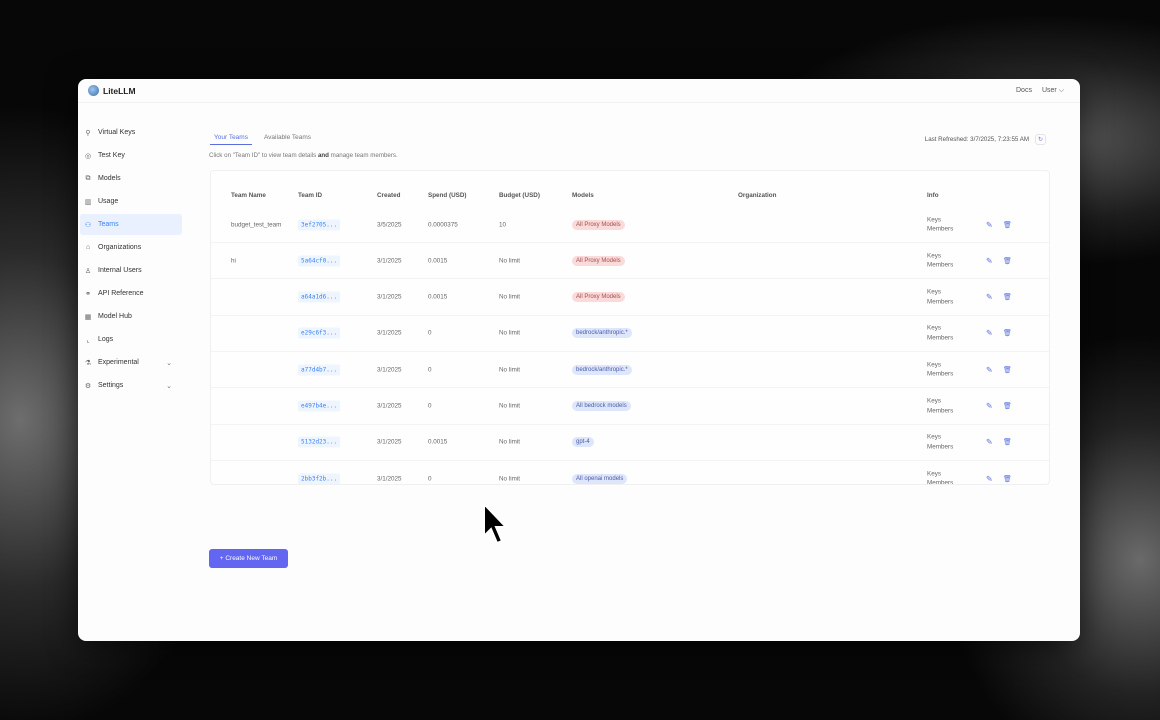  What do you see at coordinates (438, 261) in the screenshot?
I see `spend-value: 0.0015` at bounding box center [438, 261].